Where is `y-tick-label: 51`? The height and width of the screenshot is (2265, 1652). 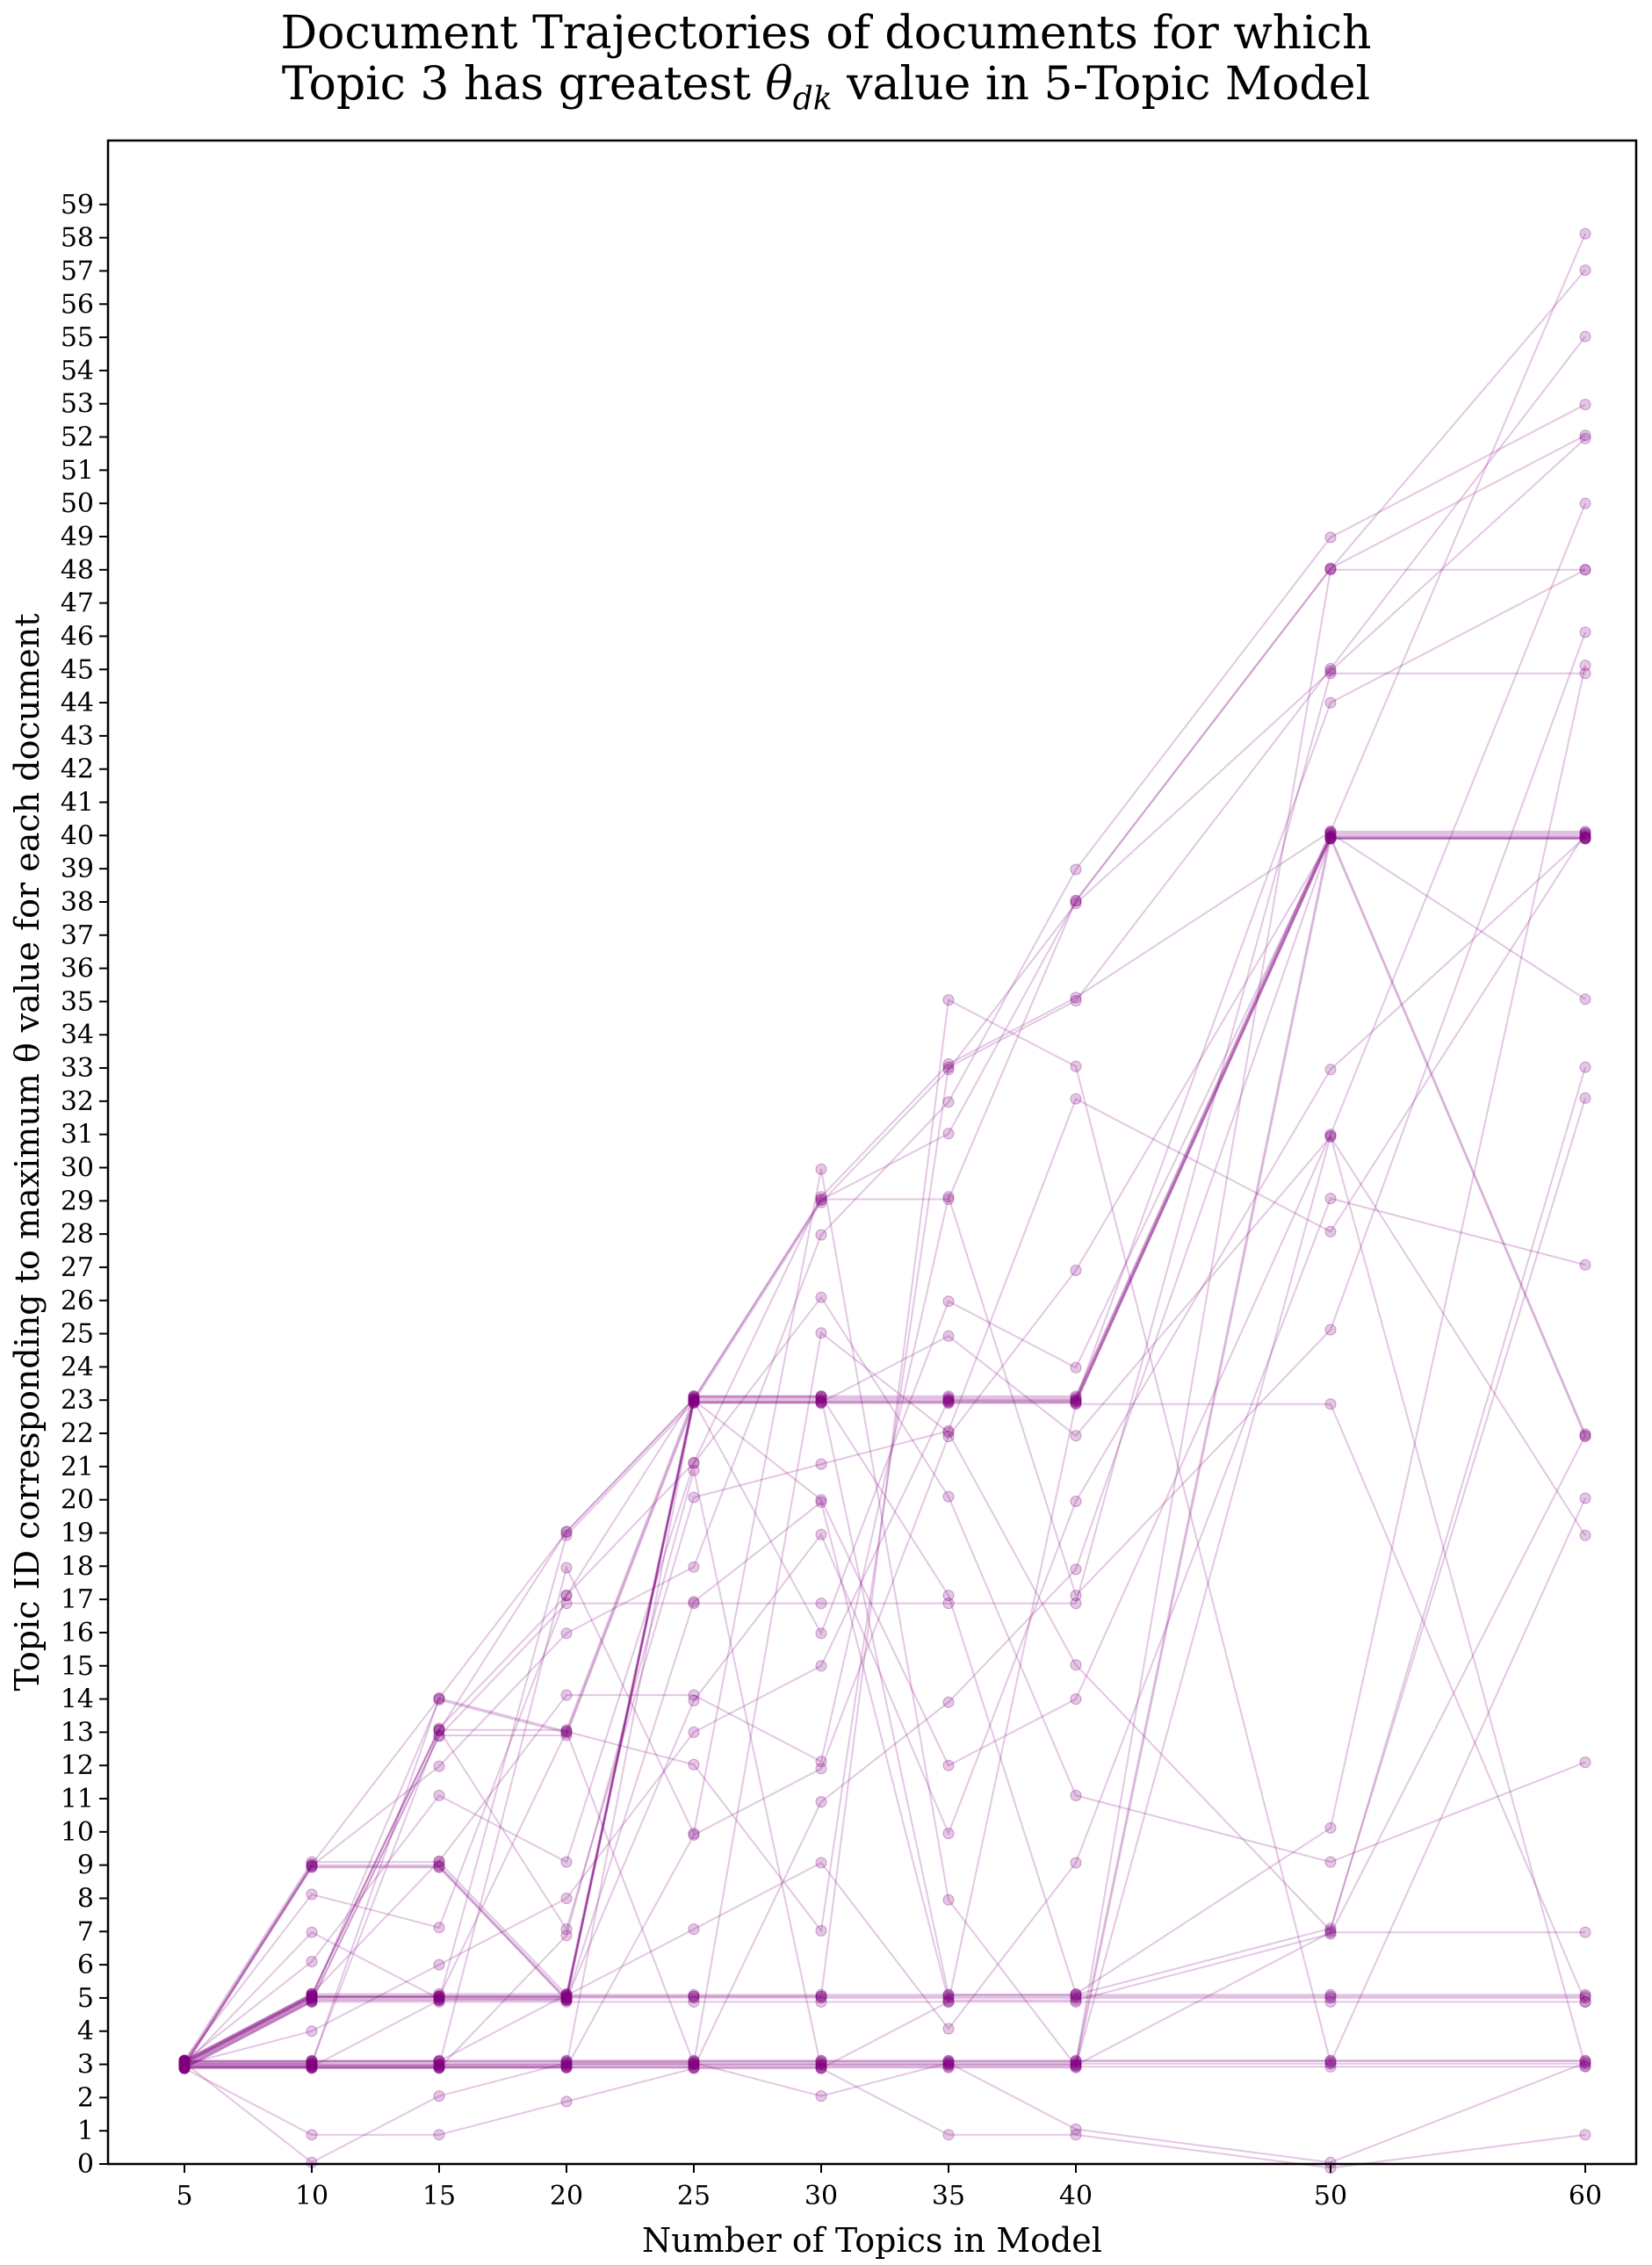 y-tick-label: 51 is located at coordinates (77, 470).